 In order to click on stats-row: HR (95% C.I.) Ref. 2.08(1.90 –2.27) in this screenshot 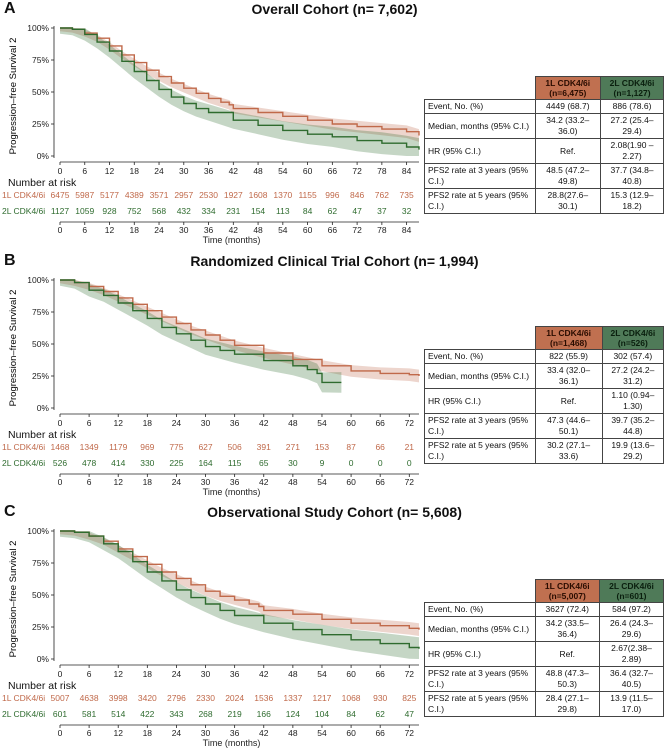, I will do `click(544, 151)`.